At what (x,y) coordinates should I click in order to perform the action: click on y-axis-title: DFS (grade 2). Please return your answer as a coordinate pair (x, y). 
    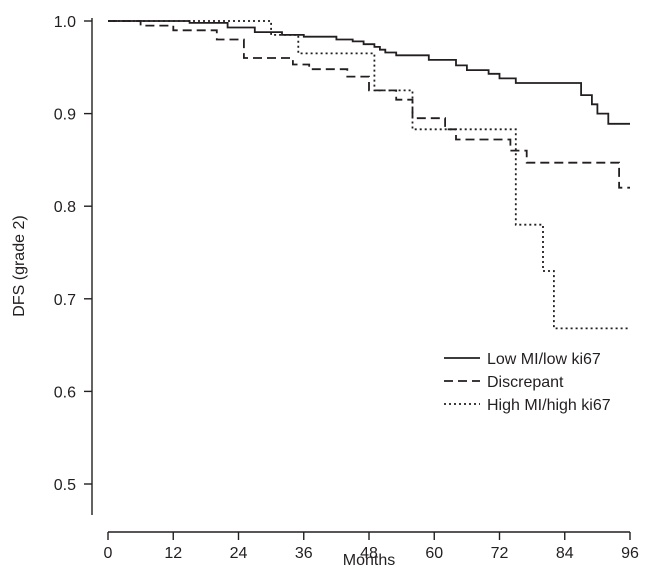
    Looking at the image, I should click on (19, 265).